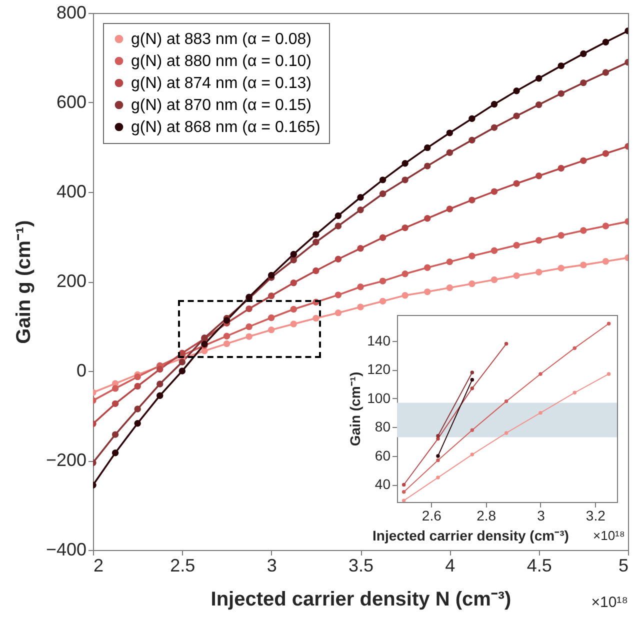 The width and height of the screenshot is (636, 620). Describe the element at coordinates (361, 599) in the screenshot. I see `x-axis-title: Injected carrier density N (cm⁻³)` at that location.